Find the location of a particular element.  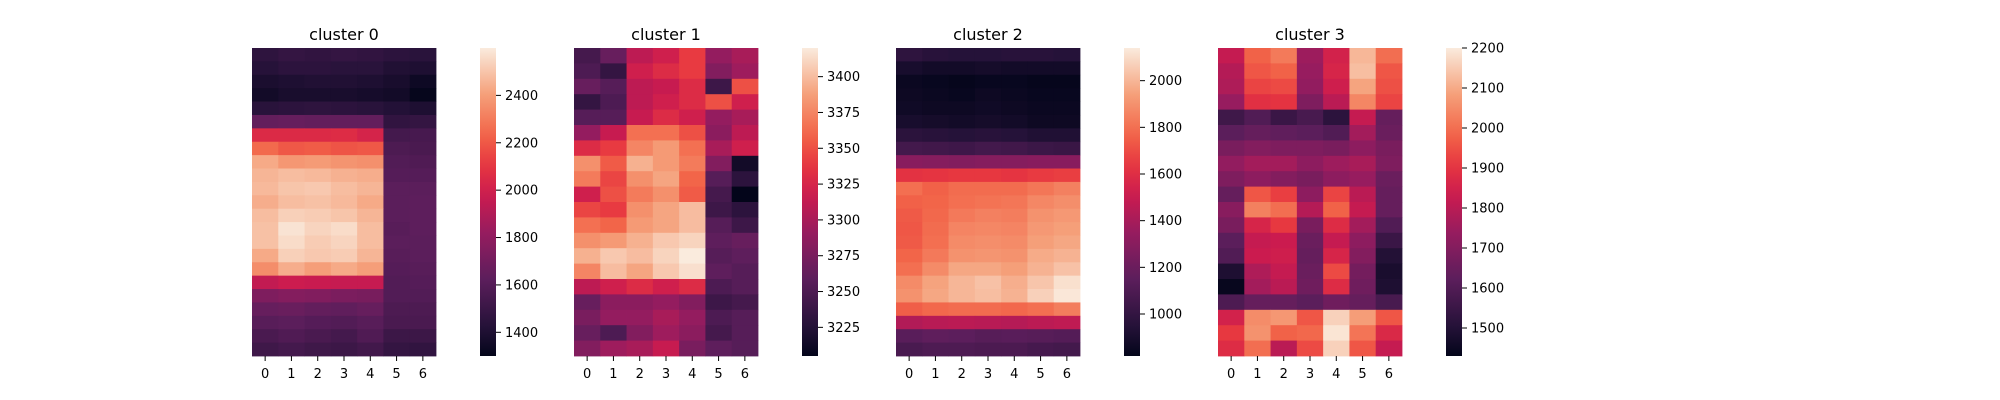

colorbar-tick-label: 1800 is located at coordinates (521, 238).